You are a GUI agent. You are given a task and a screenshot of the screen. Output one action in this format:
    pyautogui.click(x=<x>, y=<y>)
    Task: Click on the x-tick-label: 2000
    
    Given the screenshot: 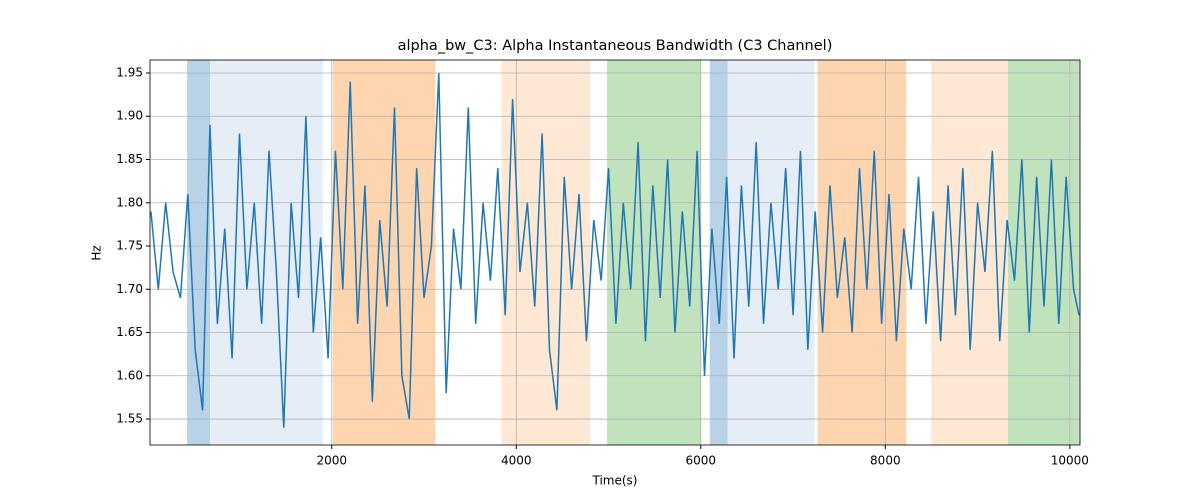 What is the action you would take?
    pyautogui.click(x=331, y=461)
    